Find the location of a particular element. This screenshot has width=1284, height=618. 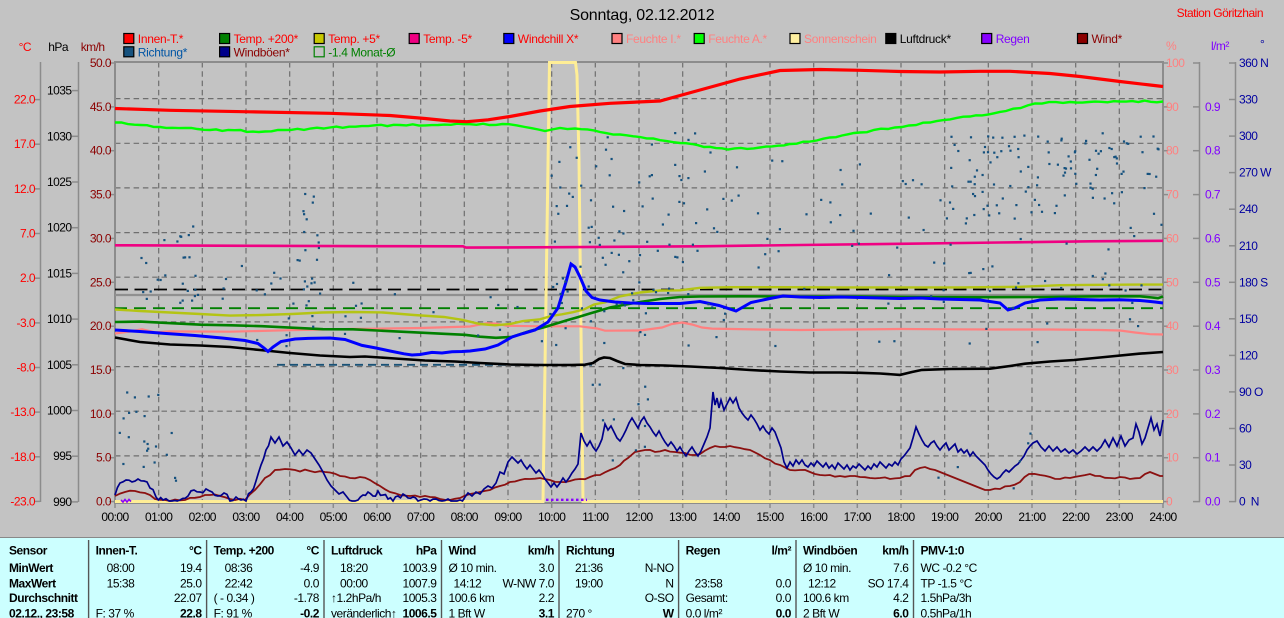

svg-text: 0.2 is located at coordinates (1213, 414).